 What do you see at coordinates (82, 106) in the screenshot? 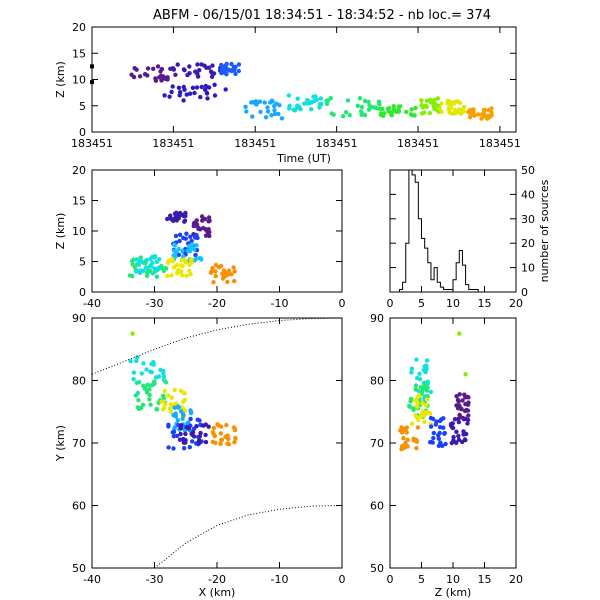
I see `y-tick-label: 5` at bounding box center [82, 106].